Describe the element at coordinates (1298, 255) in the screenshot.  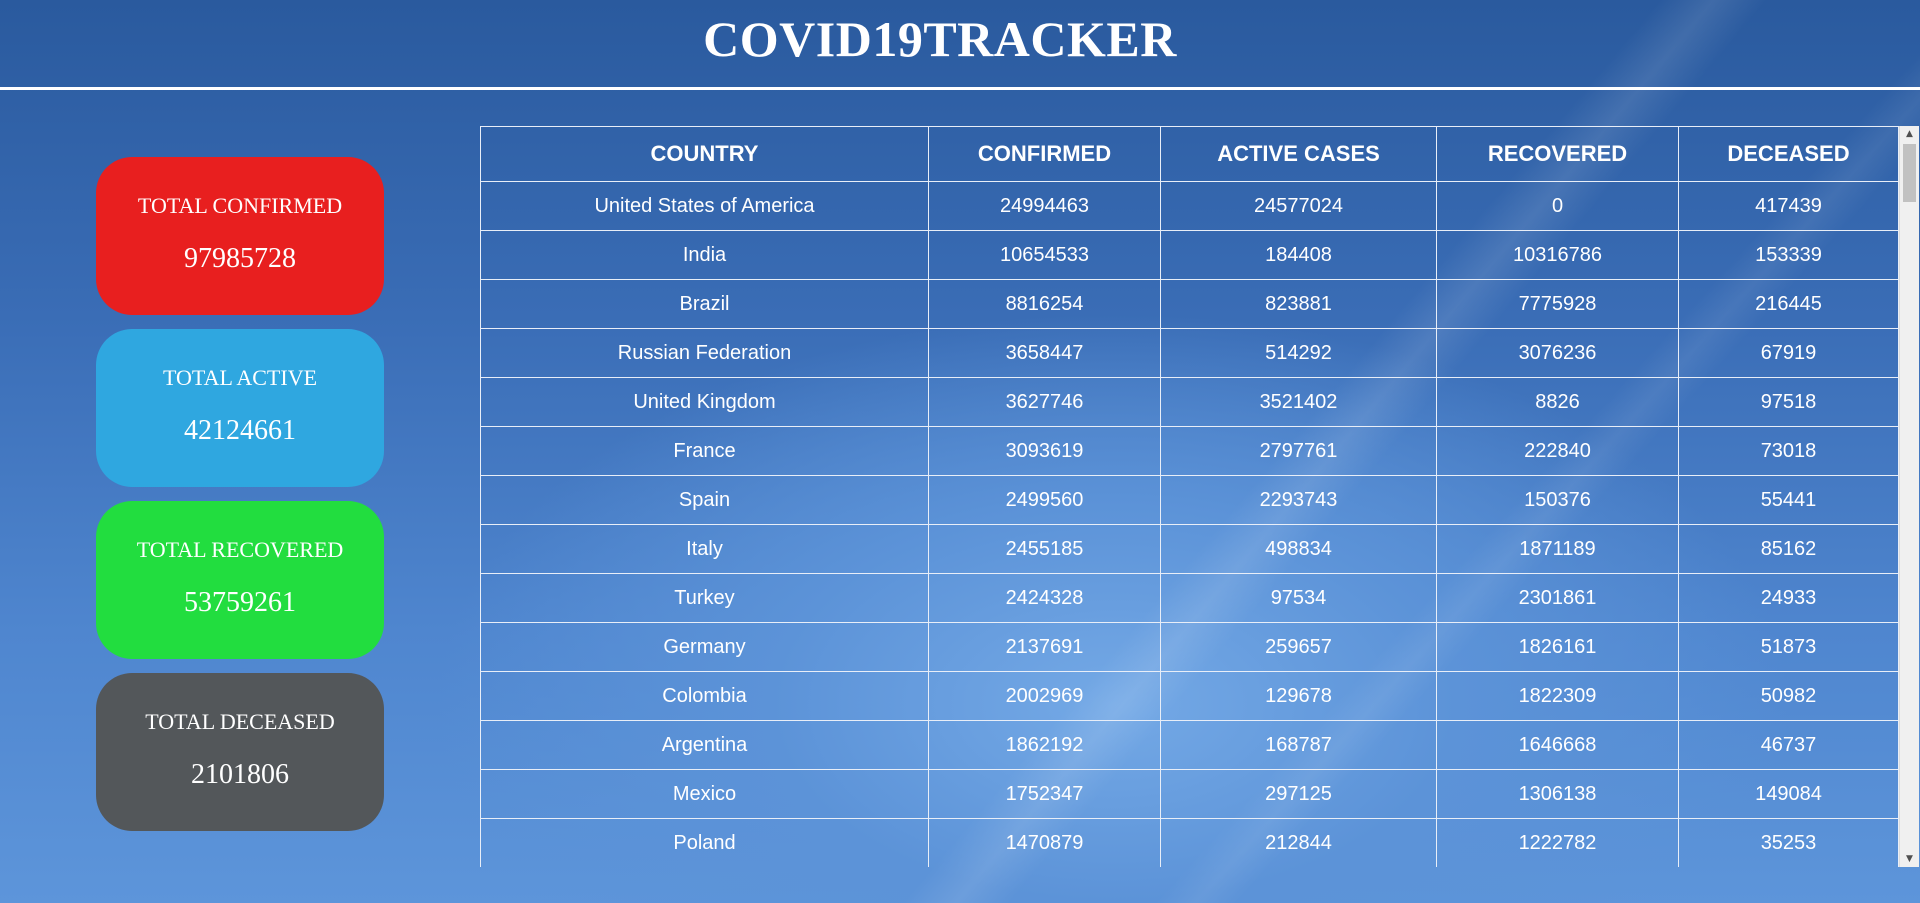
I see `cell-active: 184408` at that location.